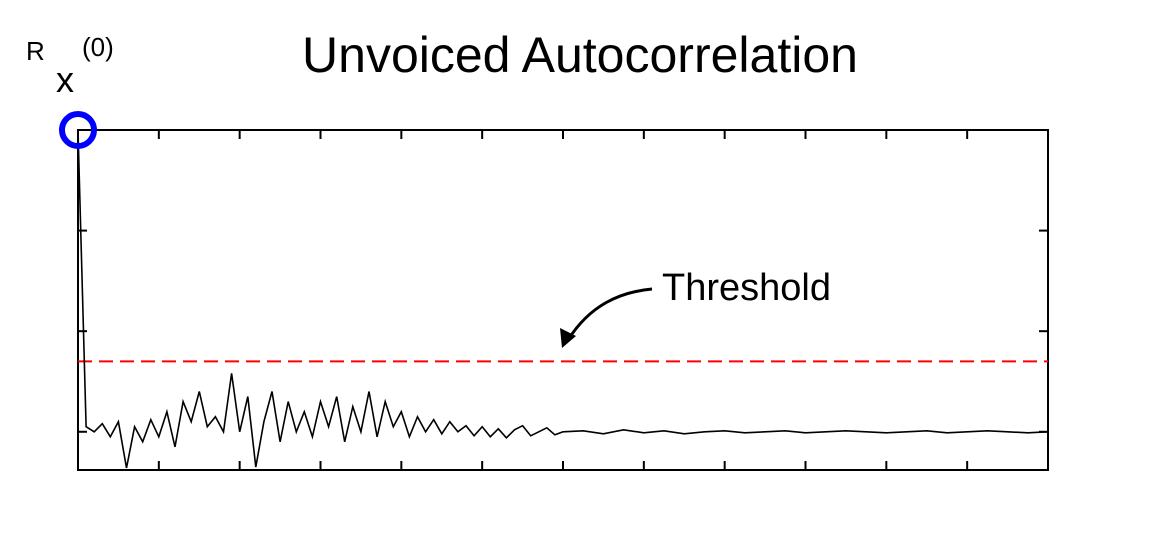 The height and width of the screenshot is (551, 1149). I want to click on chart-title: Unvoiced Autocorrelation, so click(580, 55).